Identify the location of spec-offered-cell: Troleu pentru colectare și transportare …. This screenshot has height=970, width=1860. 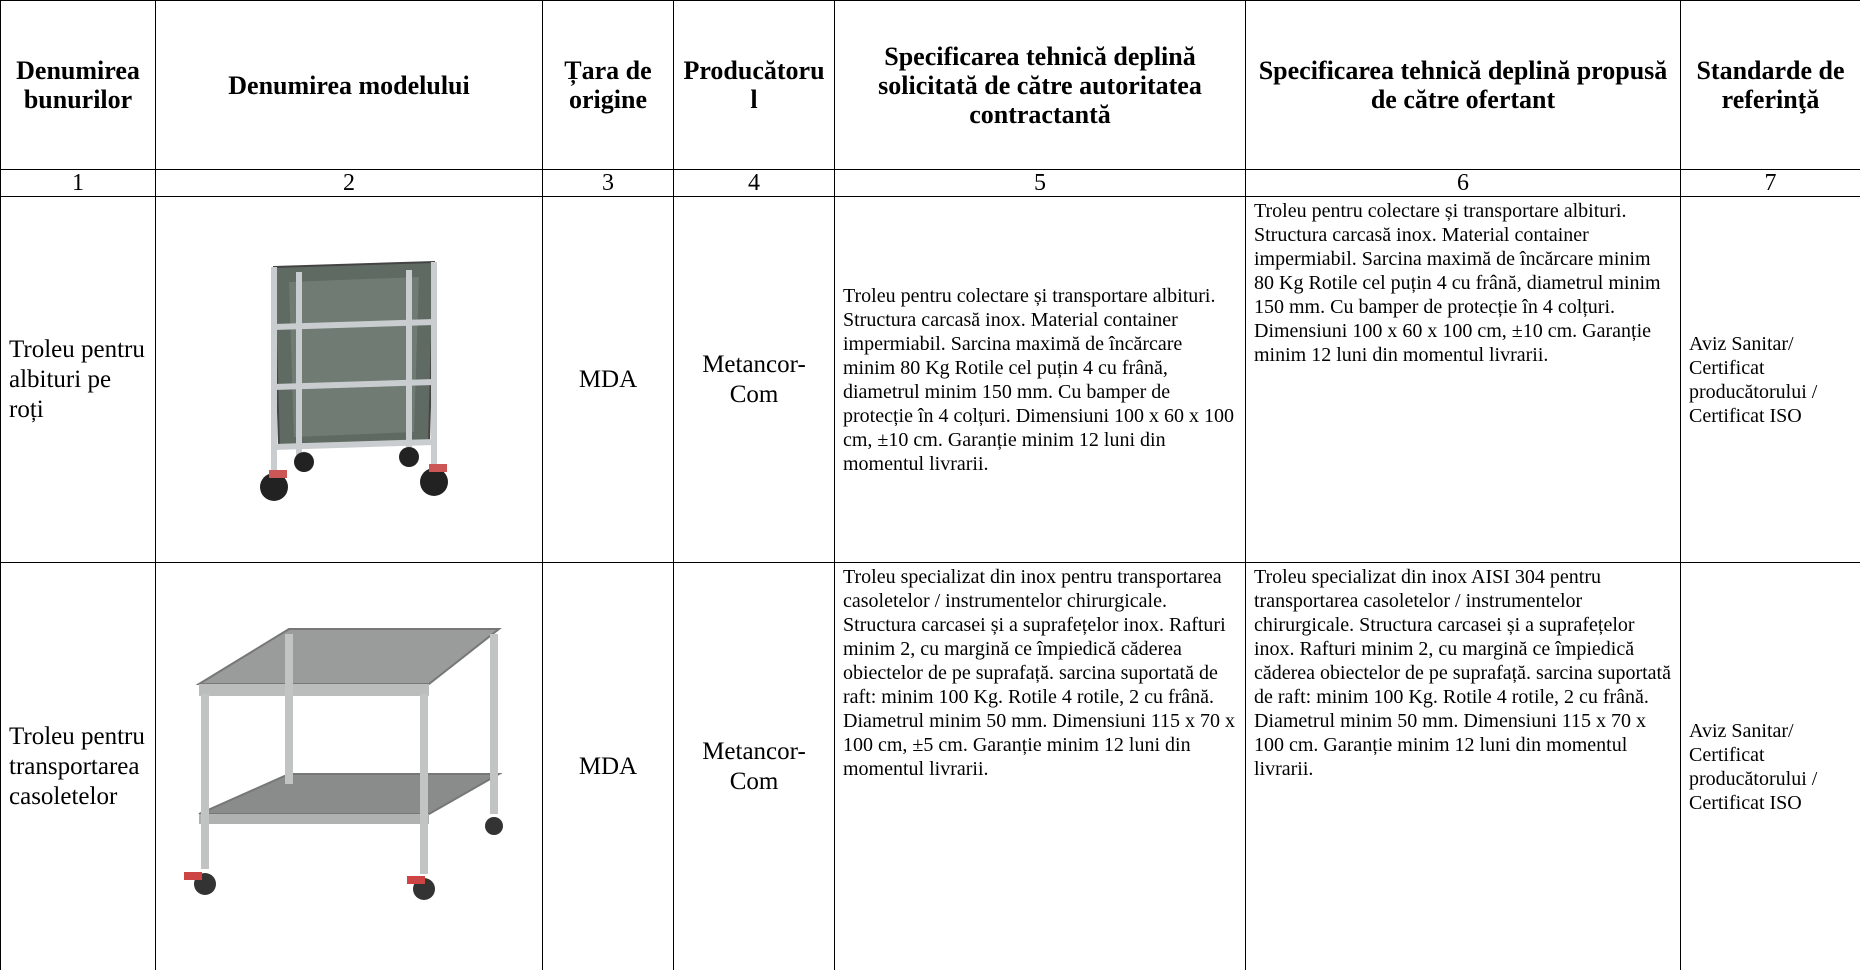
(1463, 379).